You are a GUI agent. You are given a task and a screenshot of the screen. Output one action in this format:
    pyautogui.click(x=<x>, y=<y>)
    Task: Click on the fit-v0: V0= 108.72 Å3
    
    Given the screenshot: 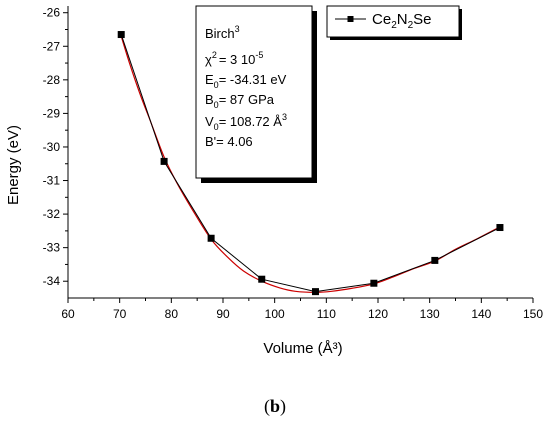 What is the action you would take?
    pyautogui.click(x=246, y=122)
    